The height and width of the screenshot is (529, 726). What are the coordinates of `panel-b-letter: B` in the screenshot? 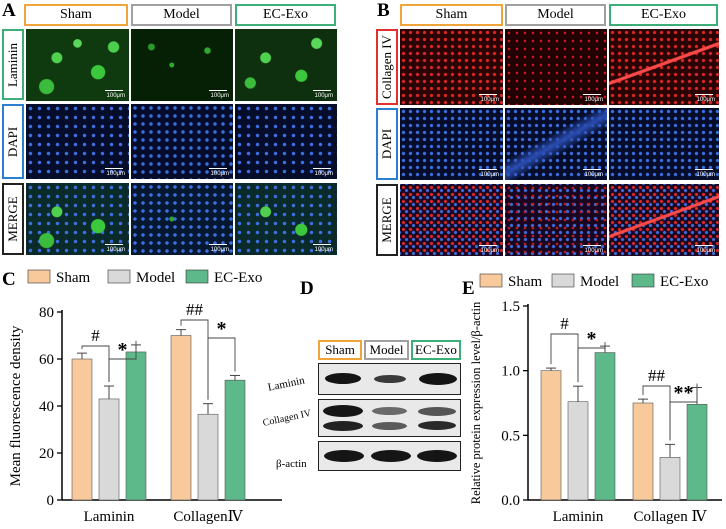 It's located at (383, 10).